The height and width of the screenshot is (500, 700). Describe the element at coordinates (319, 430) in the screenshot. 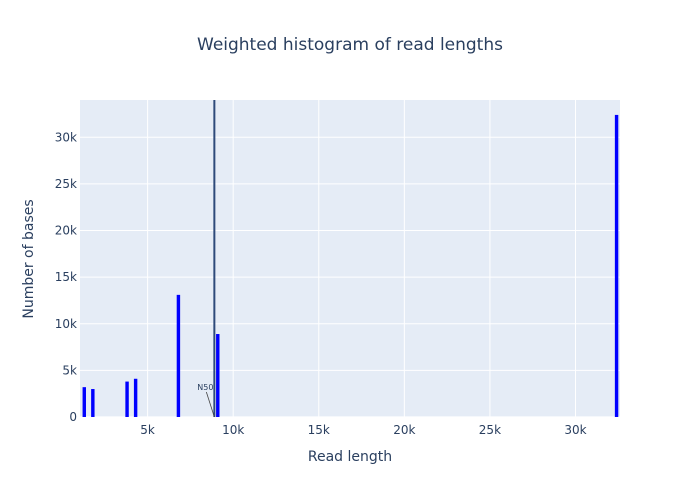

I see `x-tick-label: 15k` at that location.